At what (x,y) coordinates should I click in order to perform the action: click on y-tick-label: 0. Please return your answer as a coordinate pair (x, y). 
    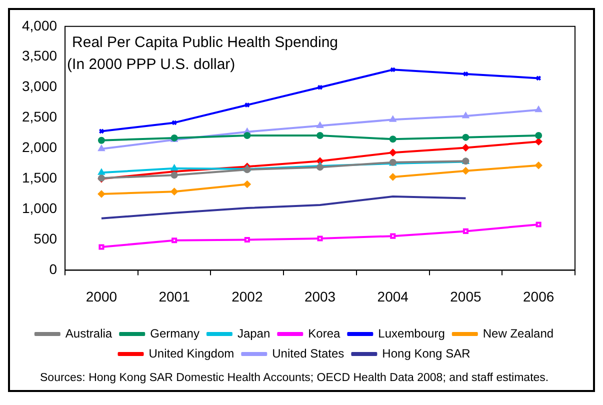
    Looking at the image, I should click on (53, 269).